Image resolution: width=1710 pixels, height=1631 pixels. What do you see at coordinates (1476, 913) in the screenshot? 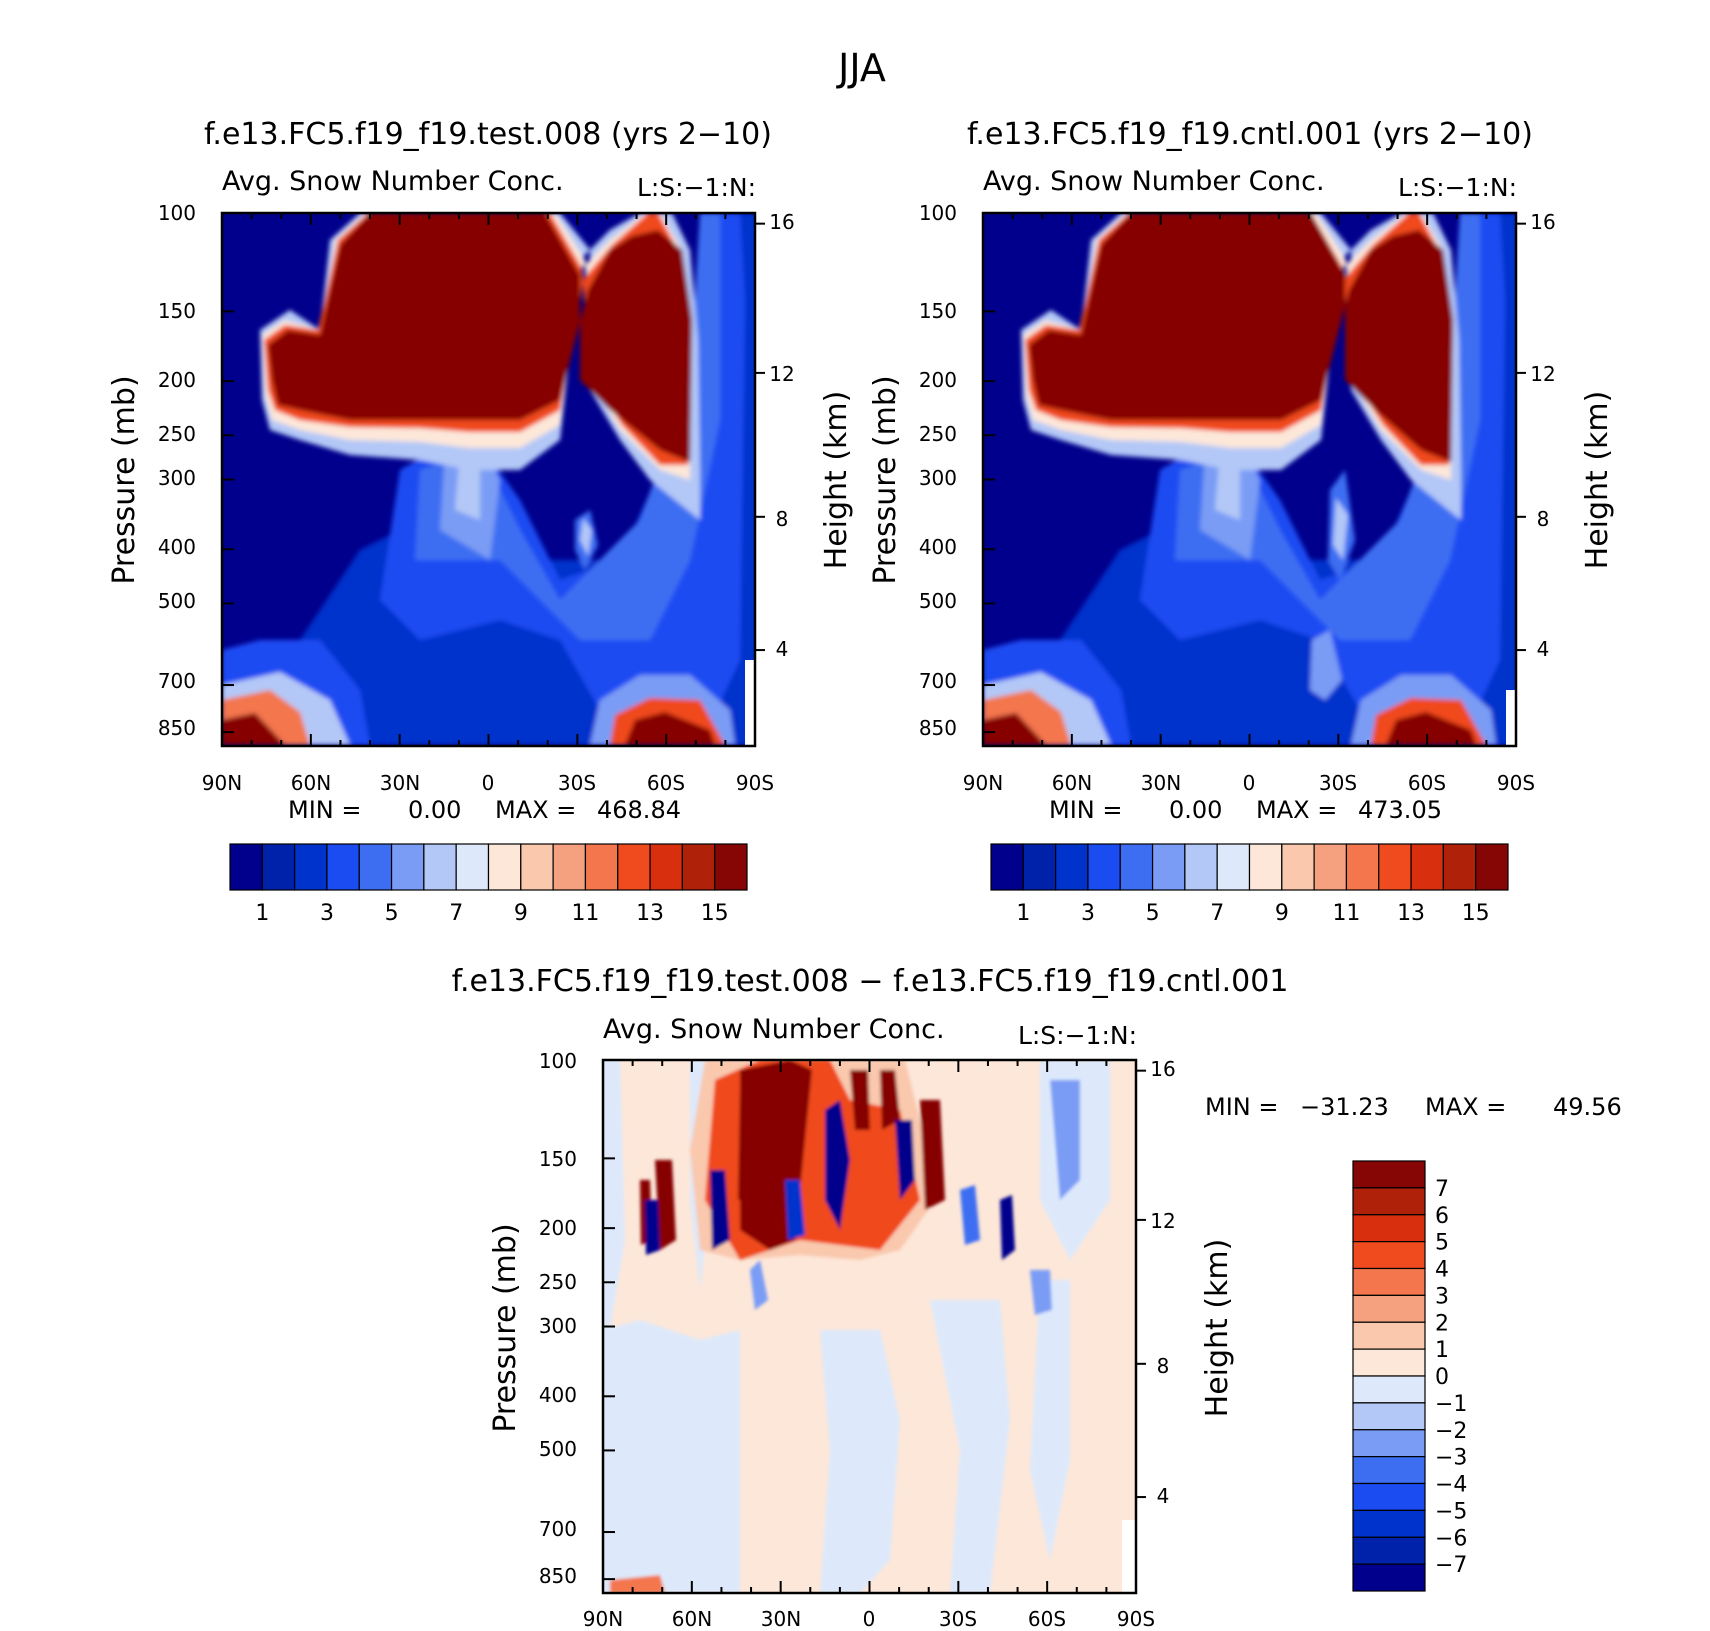
I see `colorbar-label: 15` at bounding box center [1476, 913].